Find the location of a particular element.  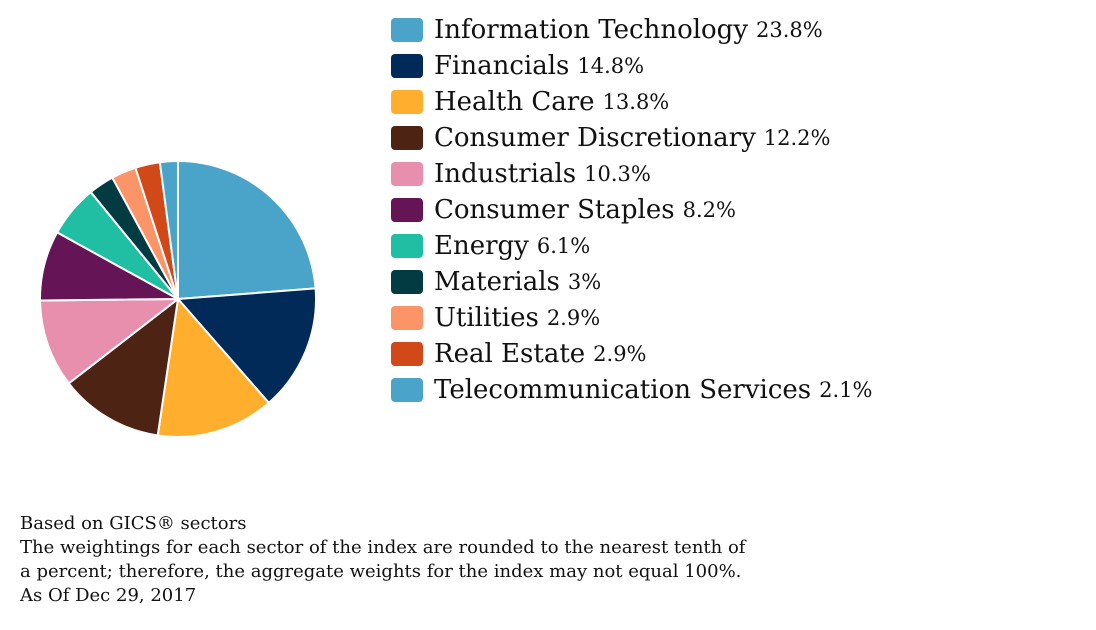

legend-label: Energy is located at coordinates (481, 246).